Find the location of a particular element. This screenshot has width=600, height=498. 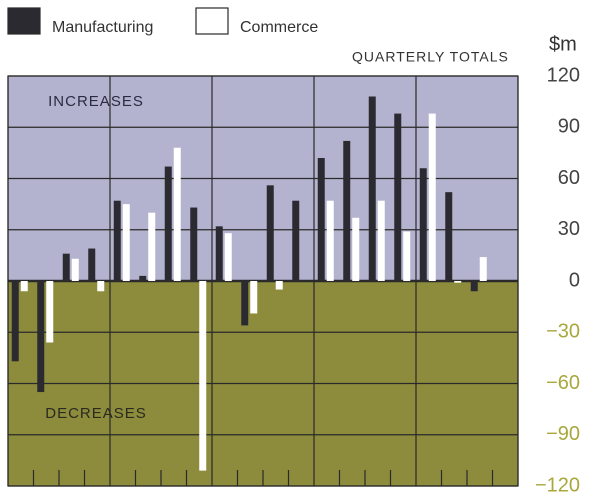

y-tick-label: −60 is located at coordinates (563, 383).